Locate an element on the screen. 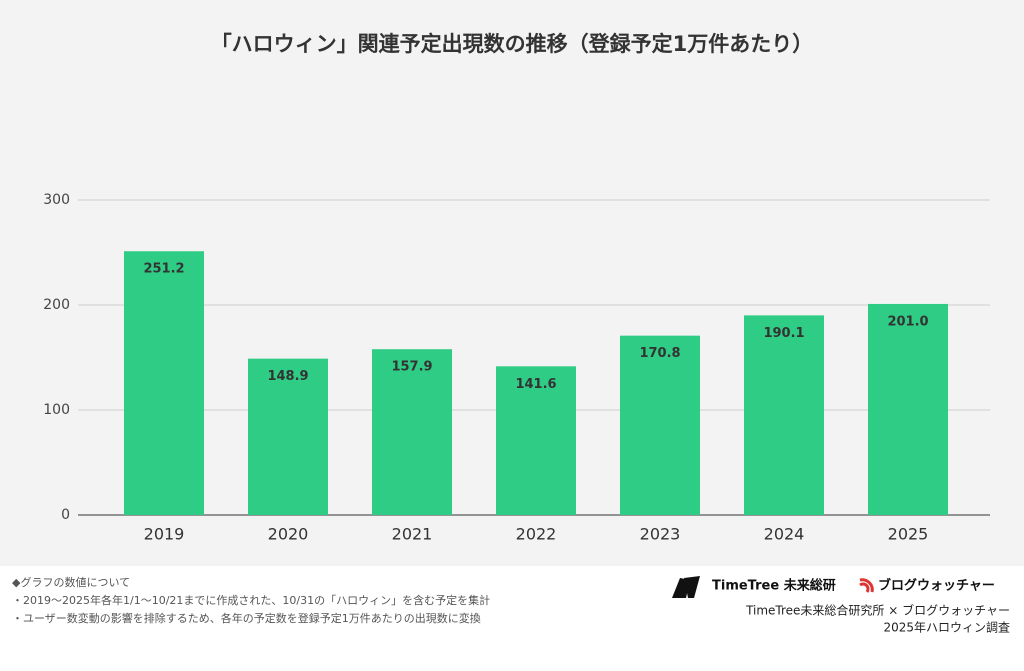 The height and width of the screenshot is (671, 1024). x-tick-label: 2024 is located at coordinates (784, 534).